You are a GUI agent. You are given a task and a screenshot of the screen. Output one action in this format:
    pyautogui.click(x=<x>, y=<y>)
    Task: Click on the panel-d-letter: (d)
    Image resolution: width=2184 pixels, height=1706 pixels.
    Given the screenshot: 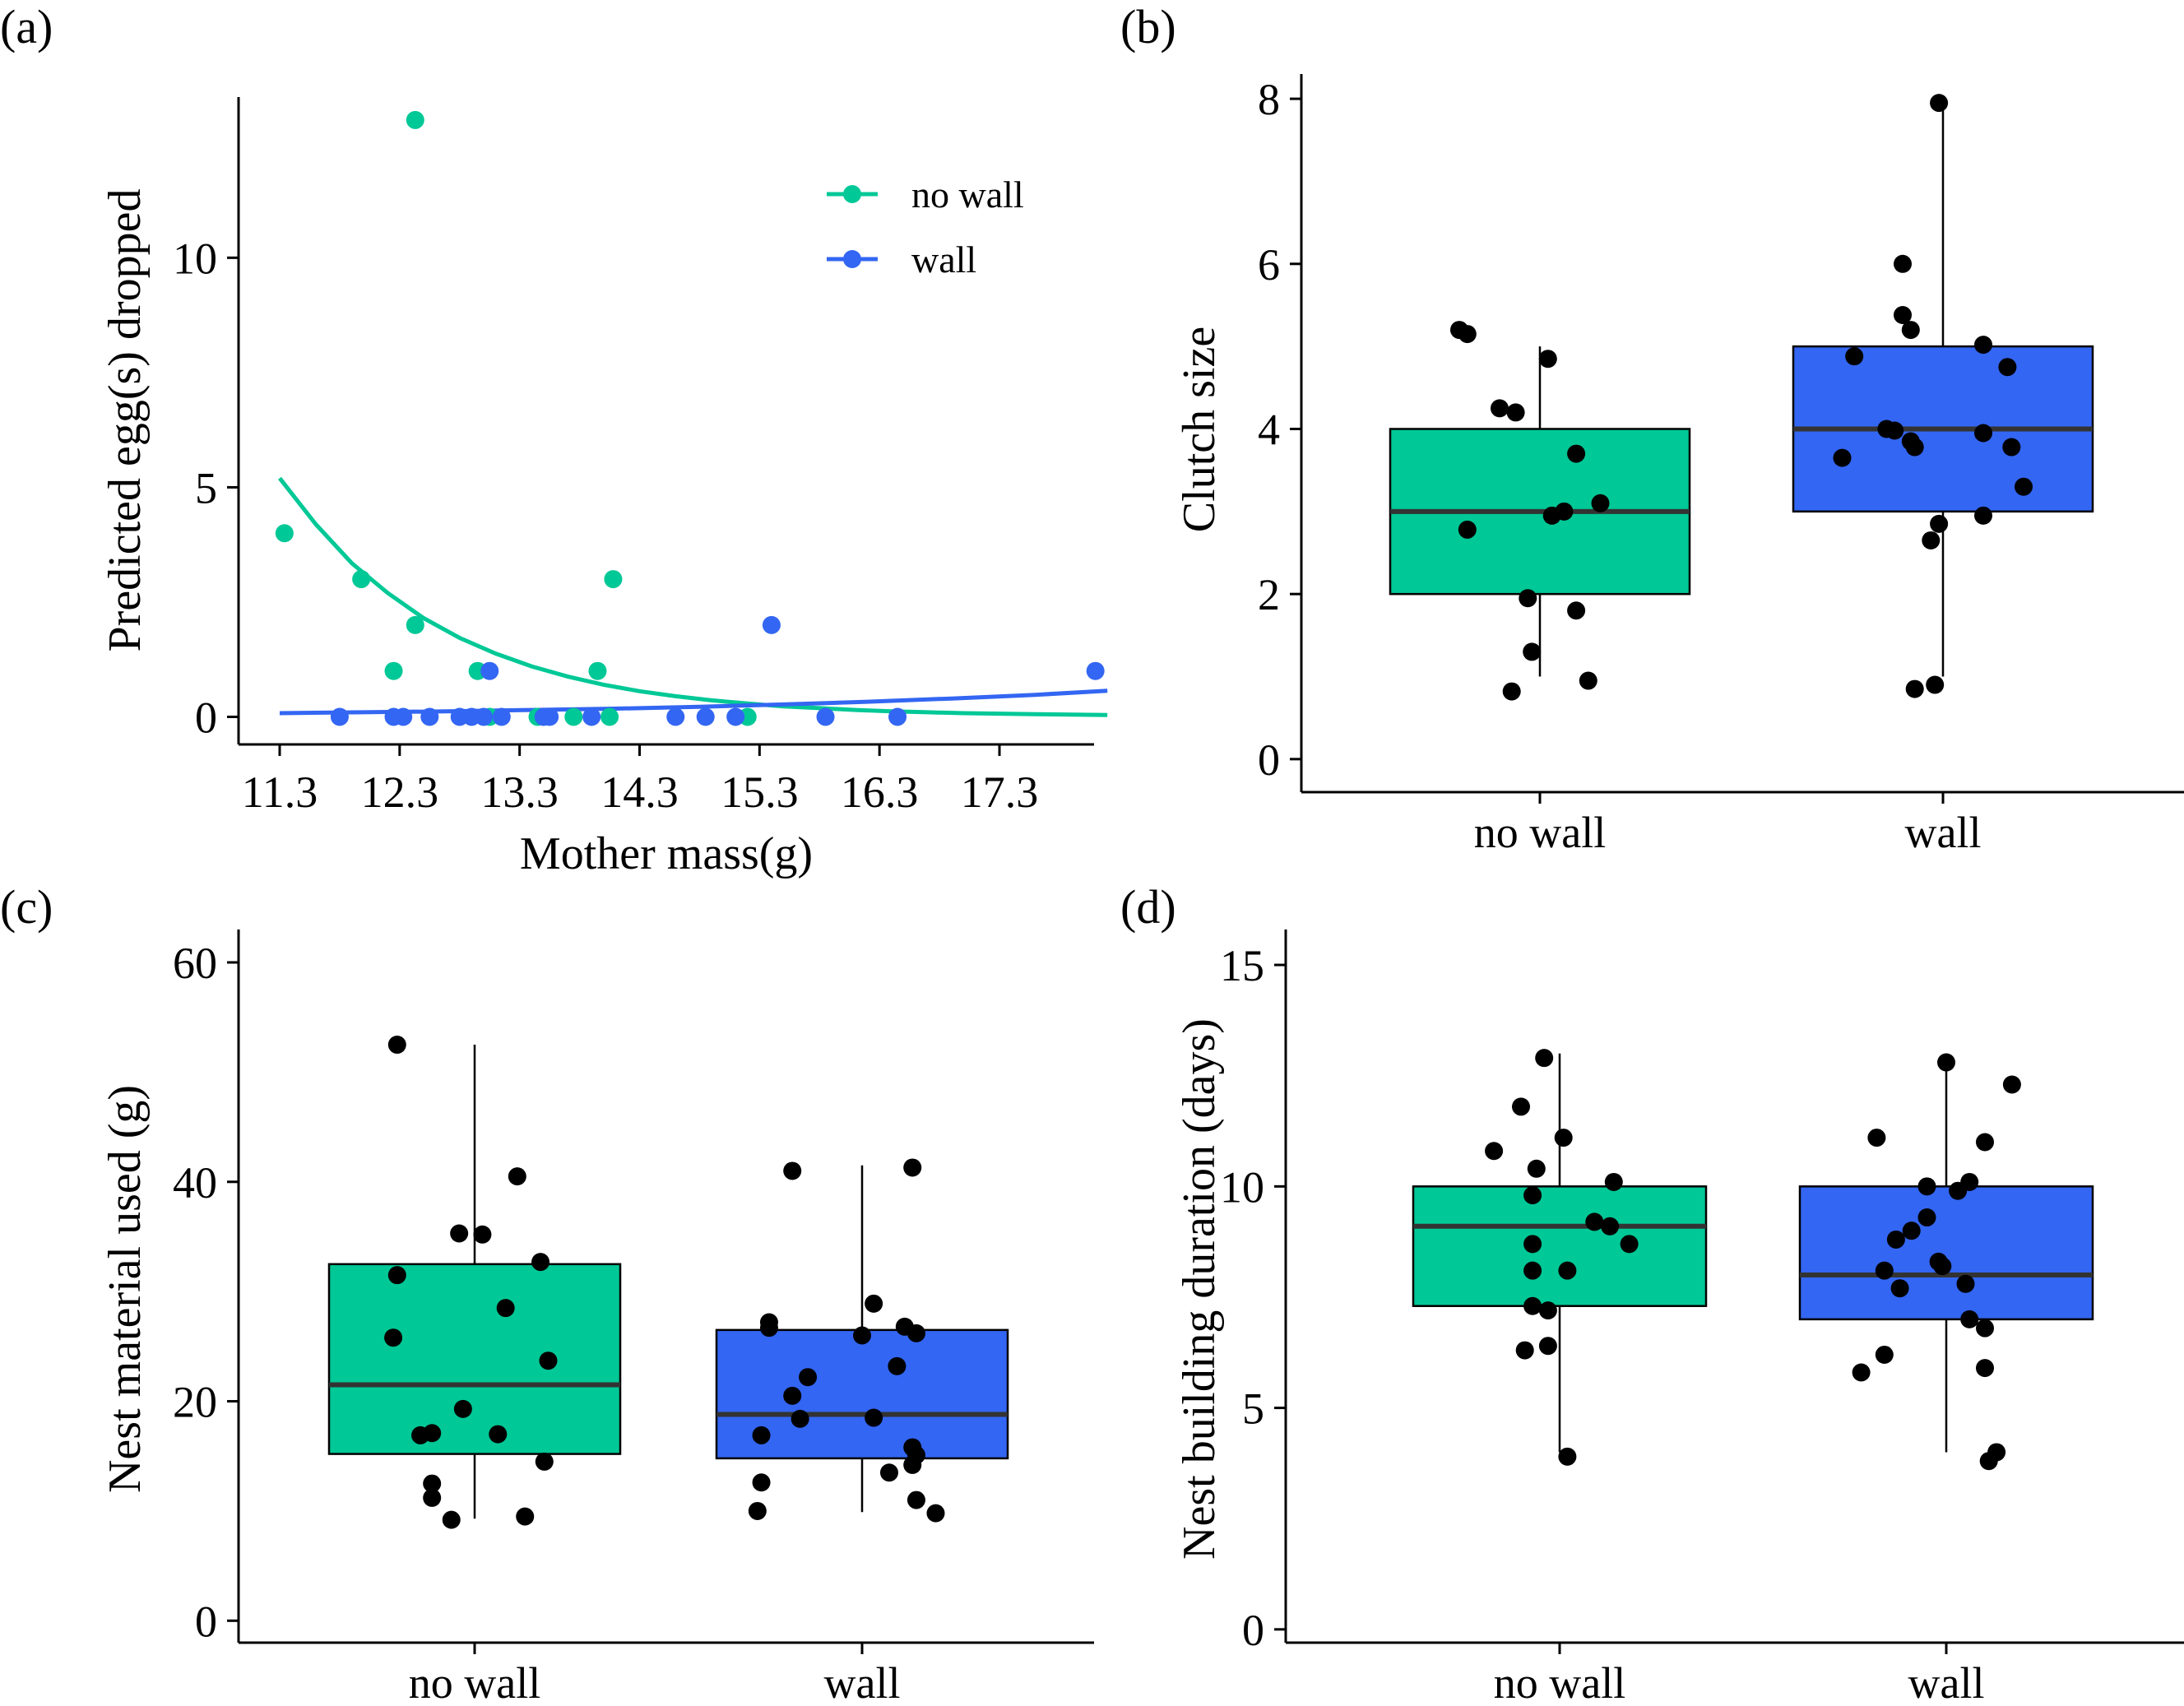 What is the action you would take?
    pyautogui.click(x=1148, y=907)
    